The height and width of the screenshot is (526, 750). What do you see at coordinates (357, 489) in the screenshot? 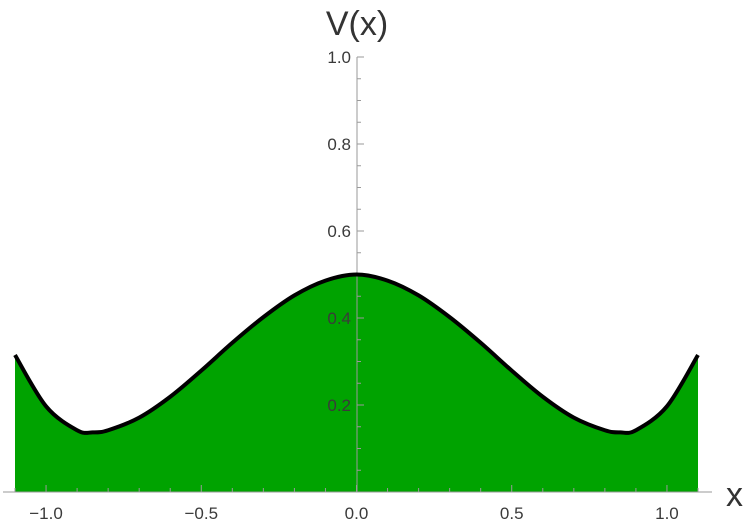
I see `x-axis` at bounding box center [357, 489].